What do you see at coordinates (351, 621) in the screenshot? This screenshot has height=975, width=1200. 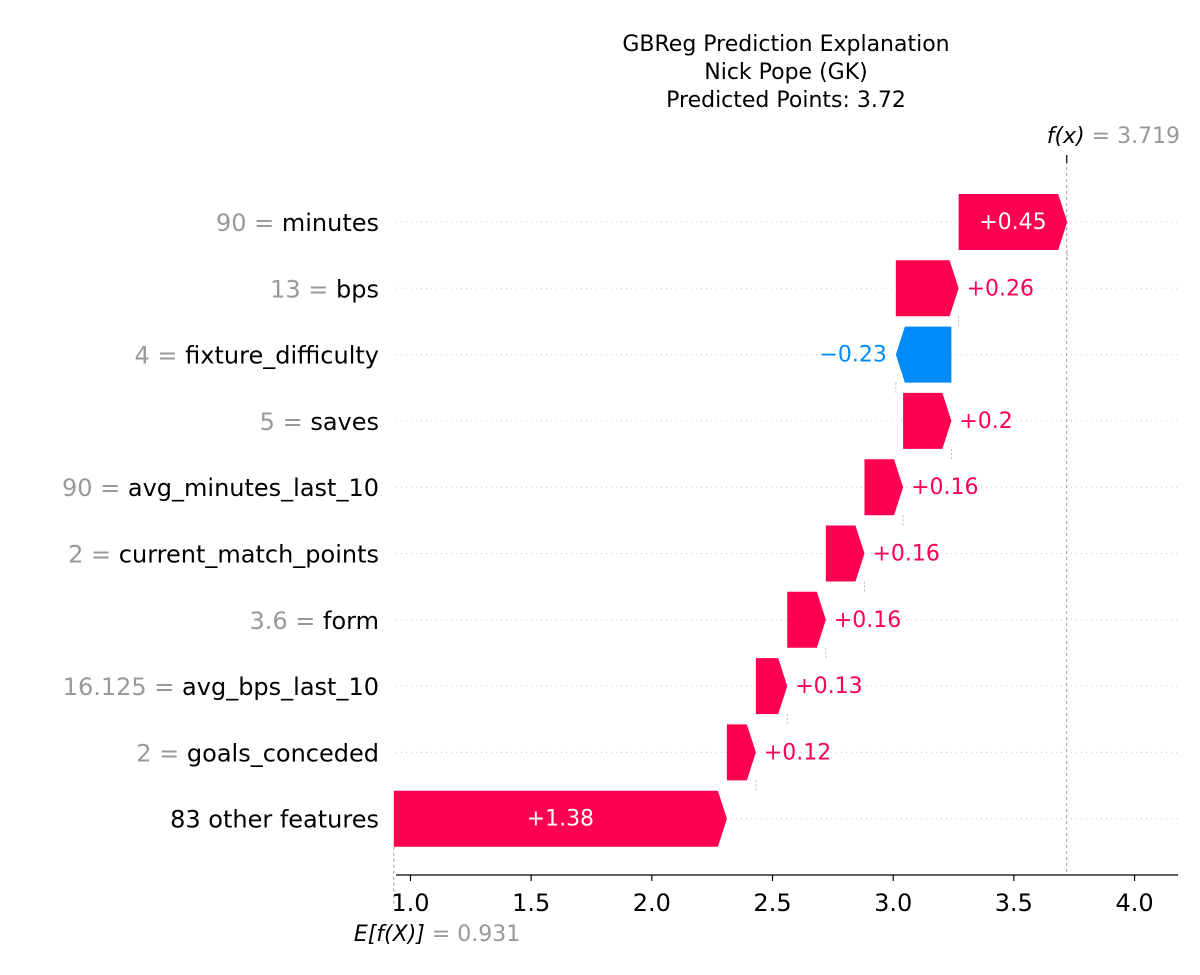 I see `feature-name: form` at bounding box center [351, 621].